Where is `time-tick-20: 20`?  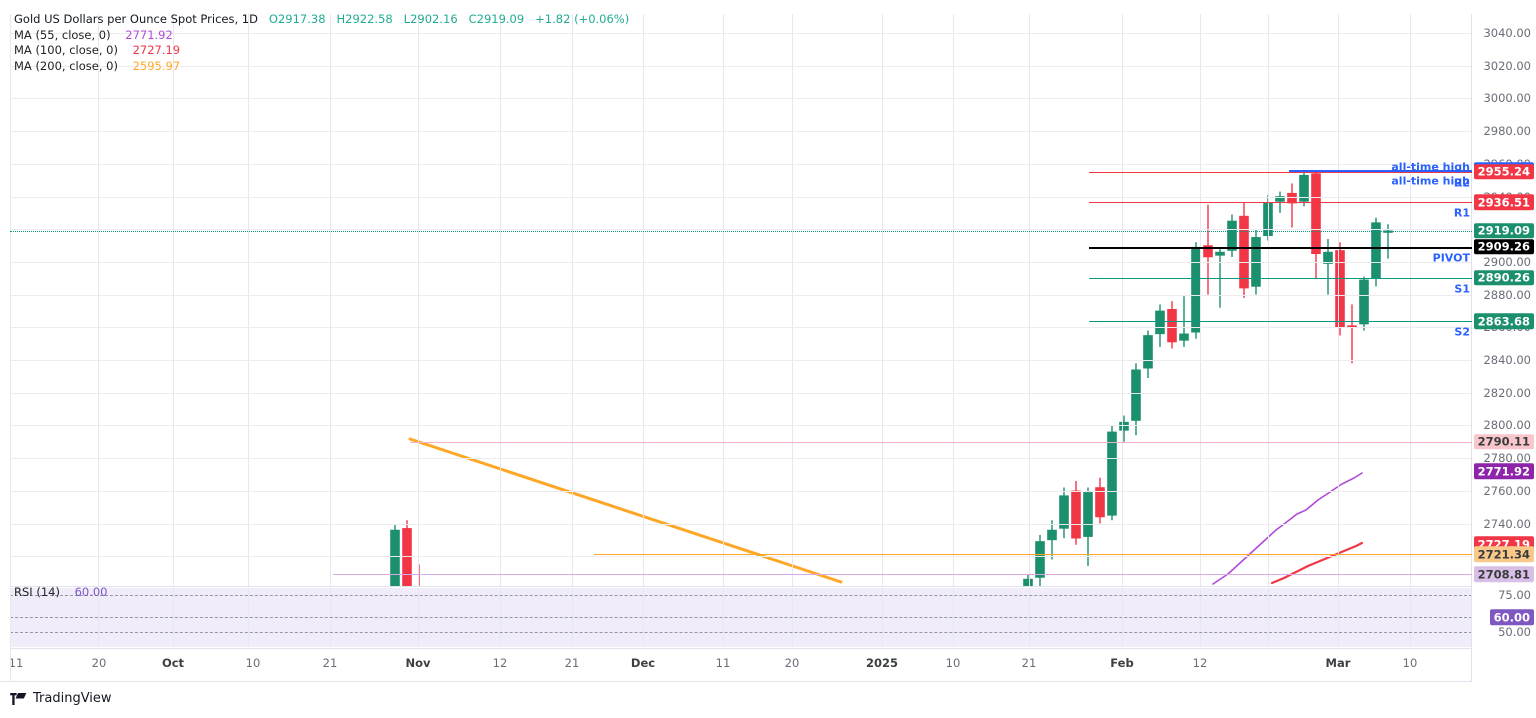 time-tick-20: 20 is located at coordinates (99, 663).